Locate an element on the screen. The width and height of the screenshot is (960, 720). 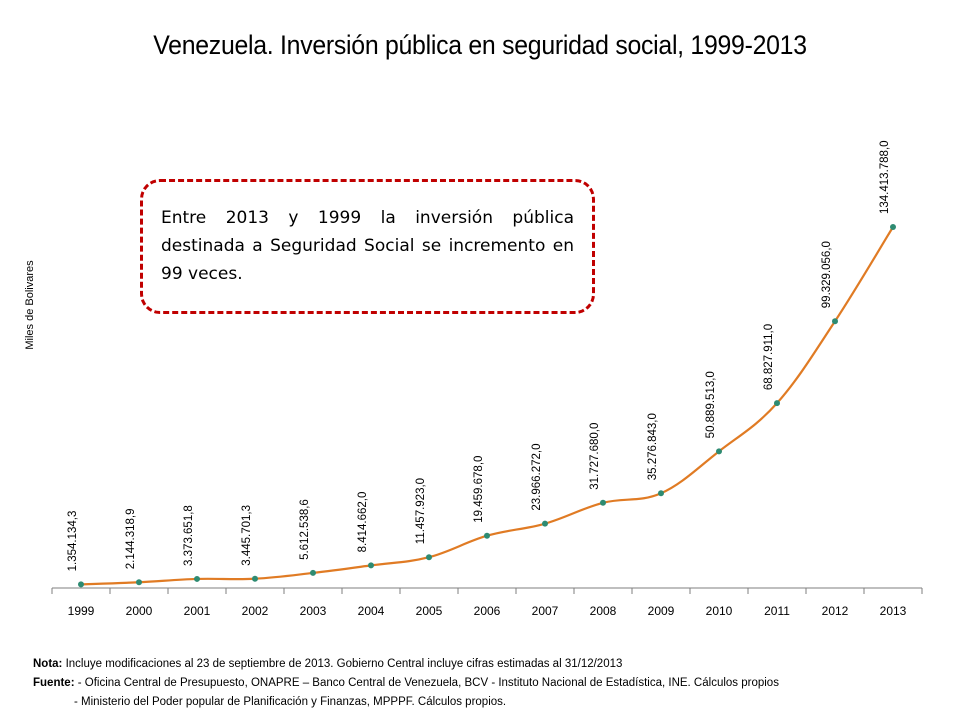
x-tick-label: 2002 is located at coordinates (255, 611).